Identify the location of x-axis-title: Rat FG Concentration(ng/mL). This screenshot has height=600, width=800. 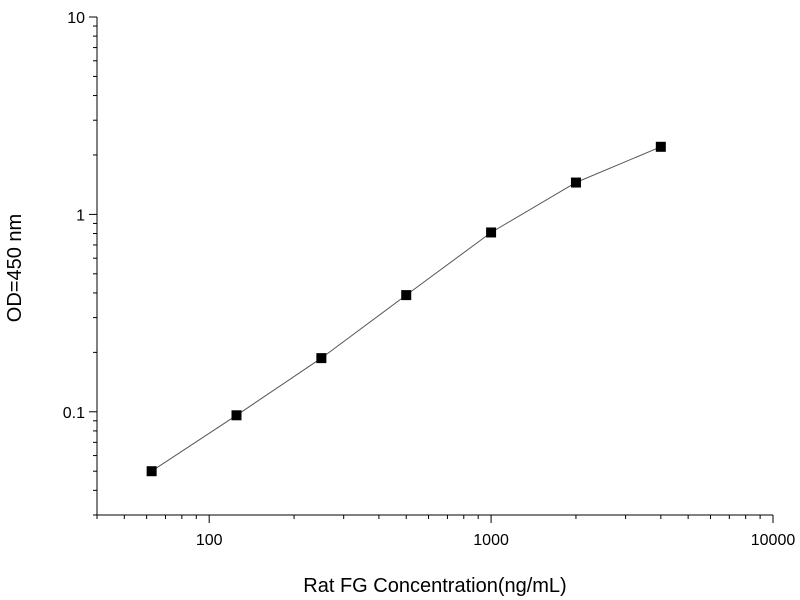
(434, 586).